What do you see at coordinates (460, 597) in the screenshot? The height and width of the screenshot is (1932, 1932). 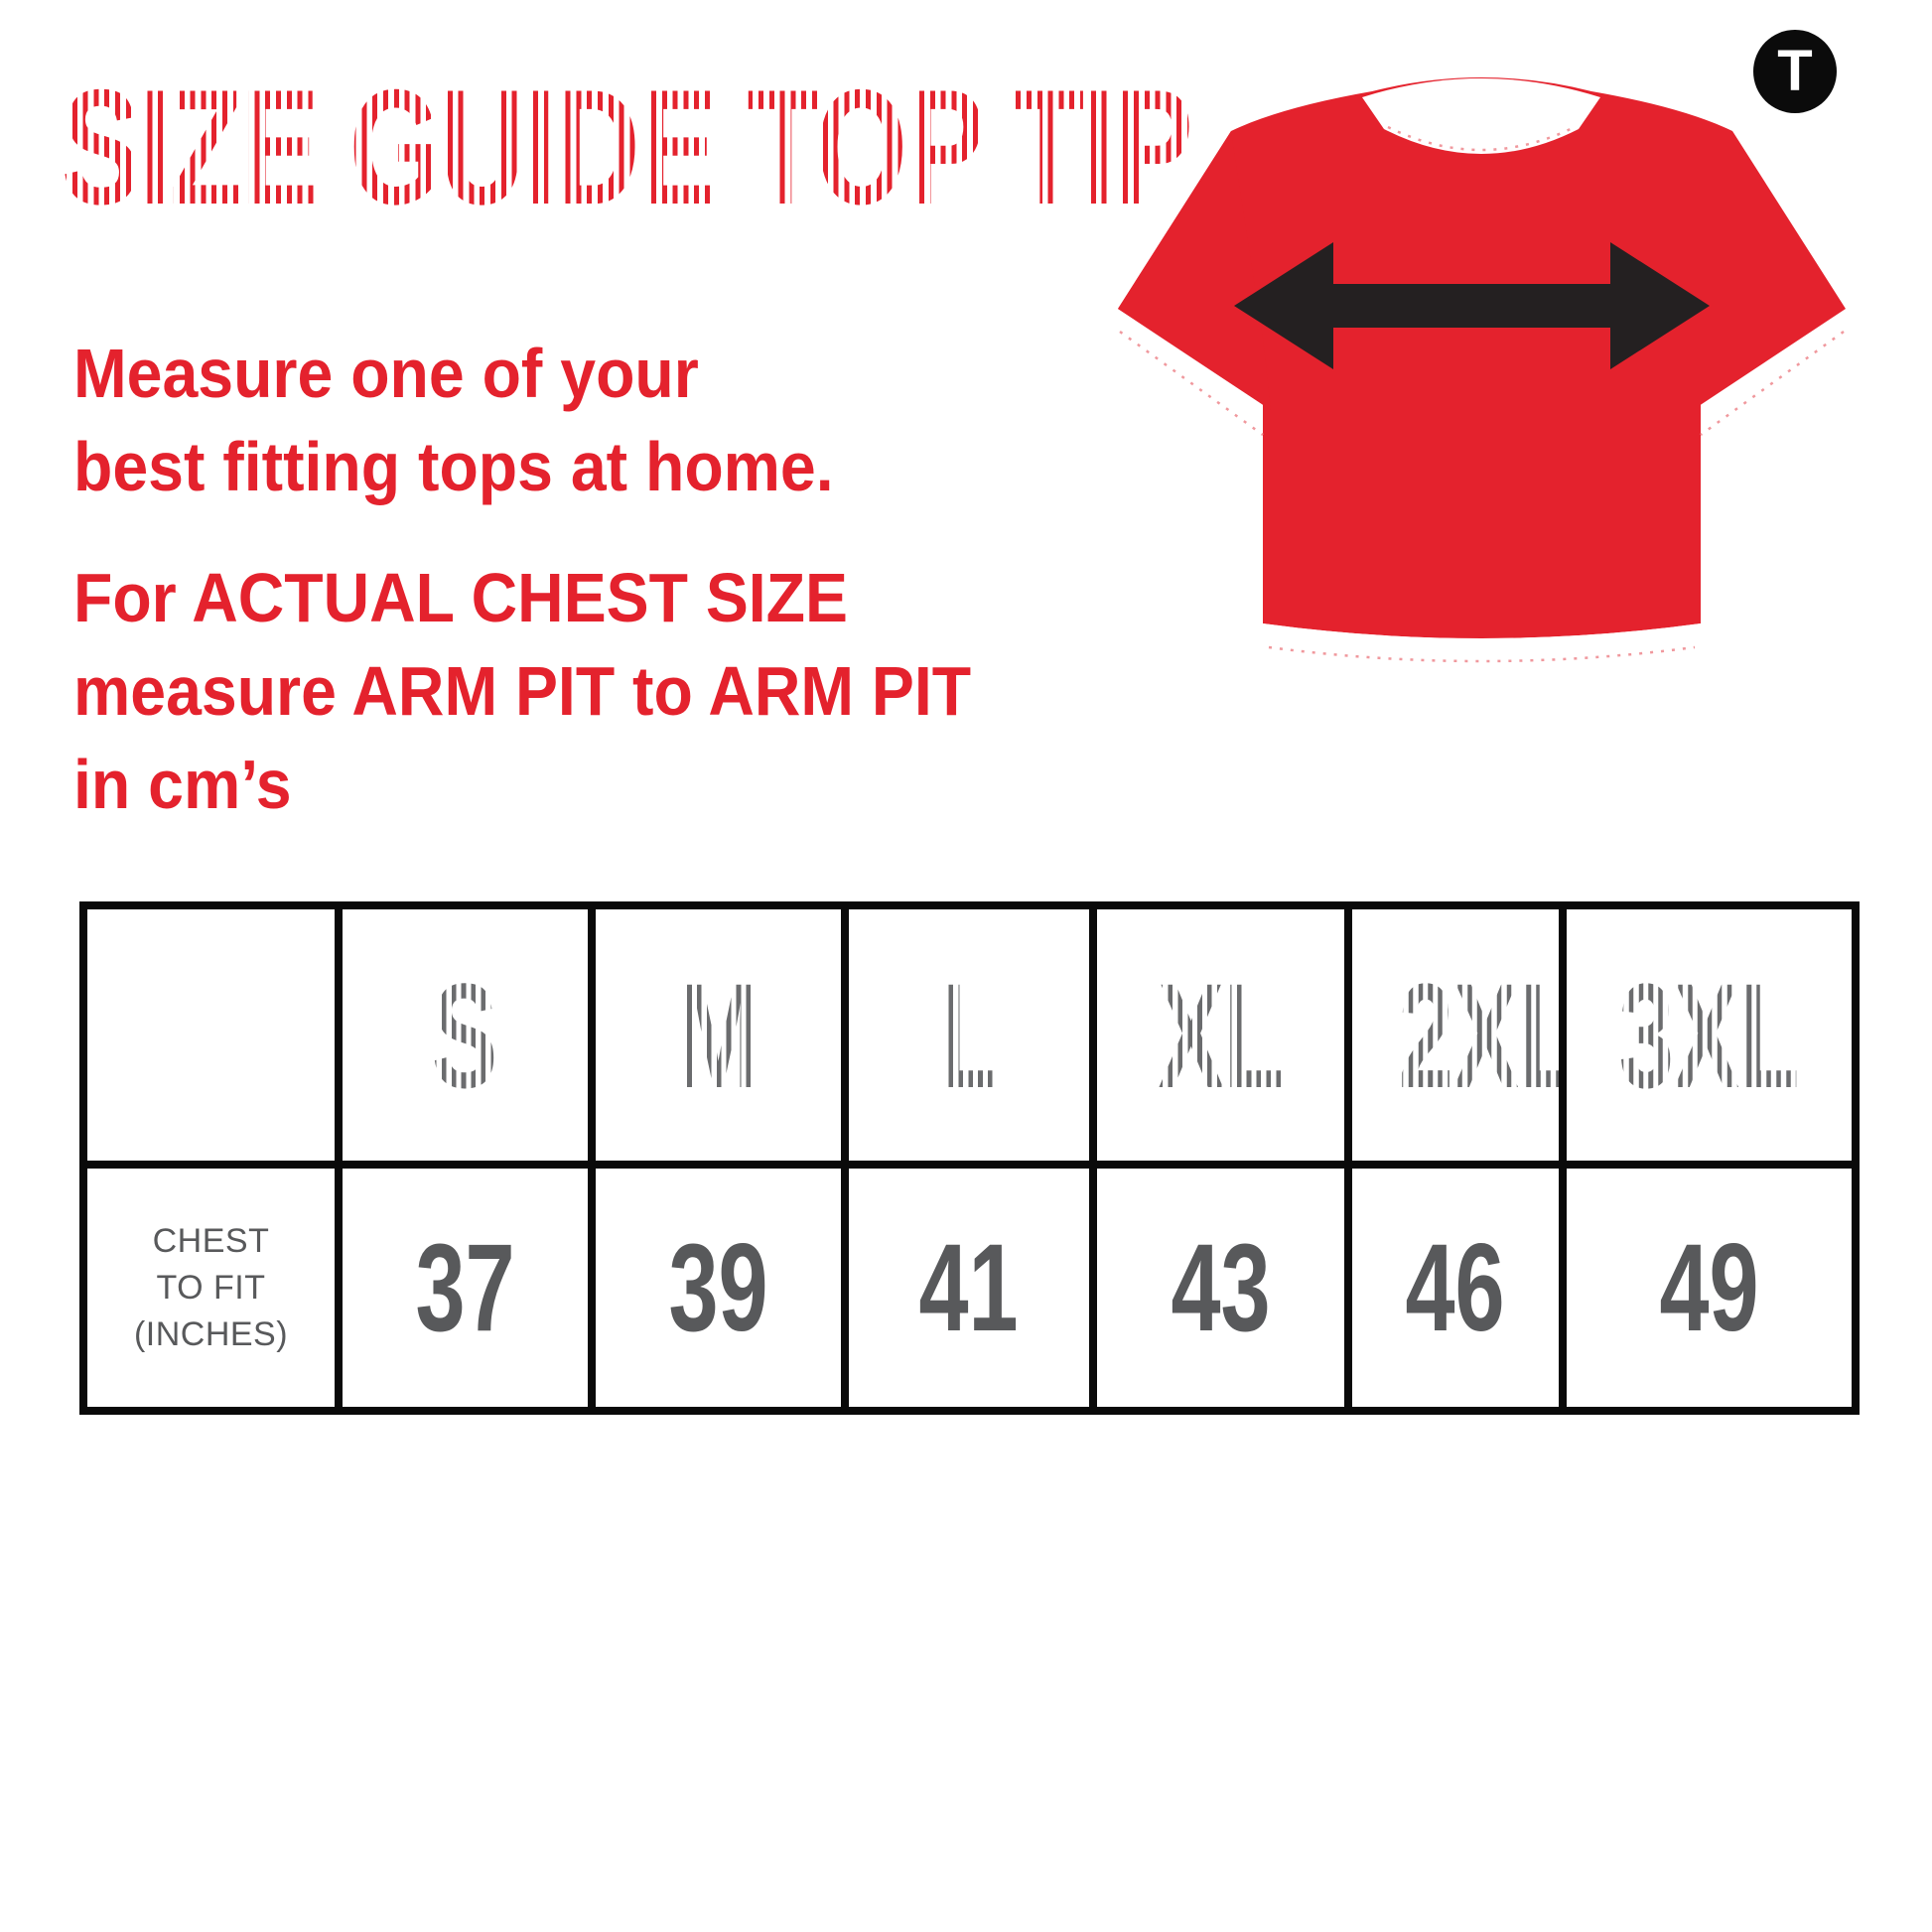 I see `instruction-line-1: For ACTUAL CHEST SIZE` at bounding box center [460, 597].